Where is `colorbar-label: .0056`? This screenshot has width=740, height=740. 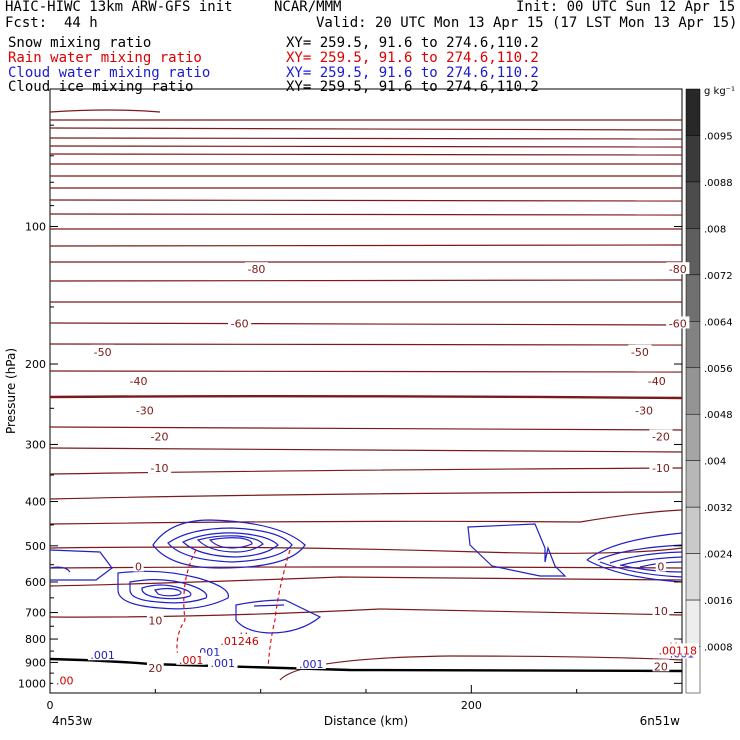
colorbar-label: .0056 is located at coordinates (718, 369).